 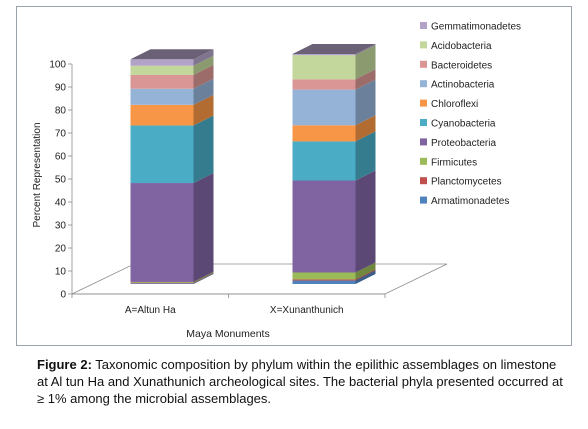 I want to click on legend-label: Firmicutes, so click(x=454, y=162).